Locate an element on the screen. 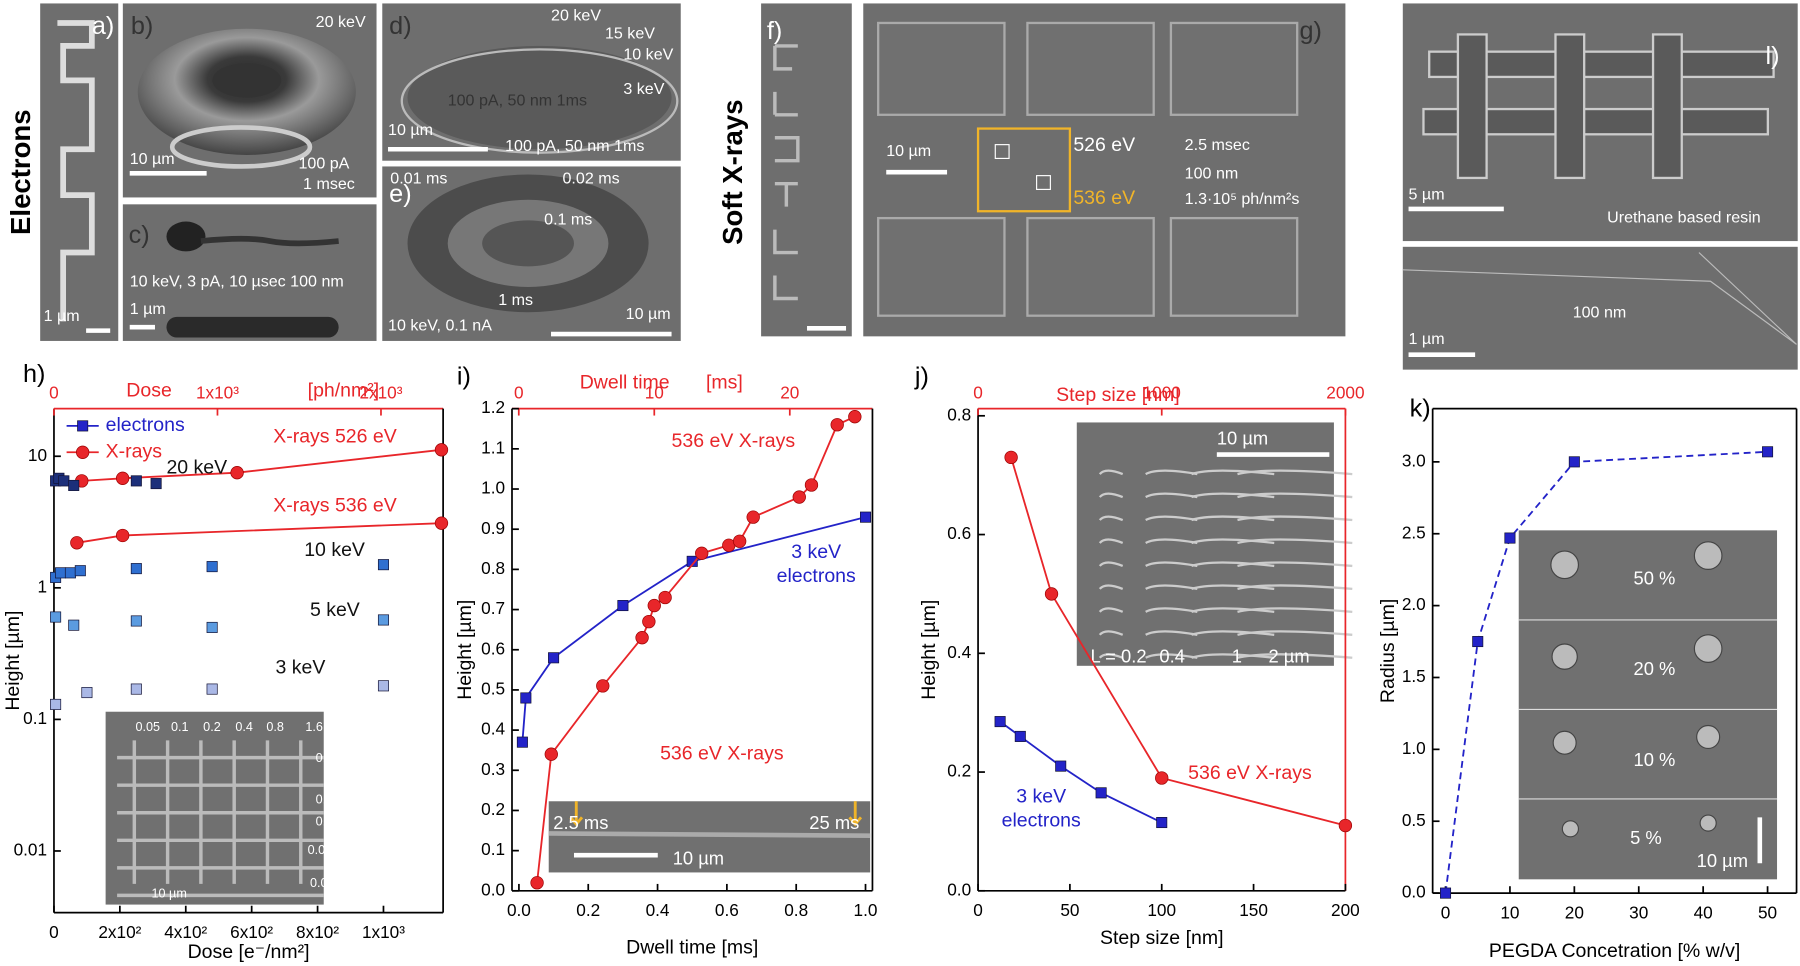 Image resolution: width=1800 pixels, height=966 pixels. inset-label: 2 µm is located at coordinates (1288, 656).